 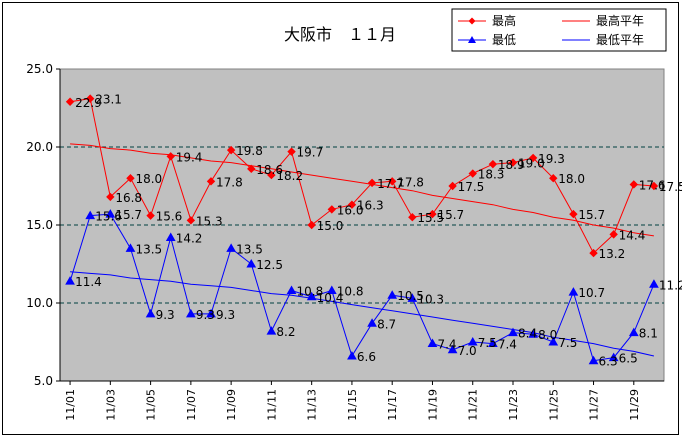 What do you see at coordinates (551, 159) in the screenshot?
I see `high-data-label: 19.3` at bounding box center [551, 159].